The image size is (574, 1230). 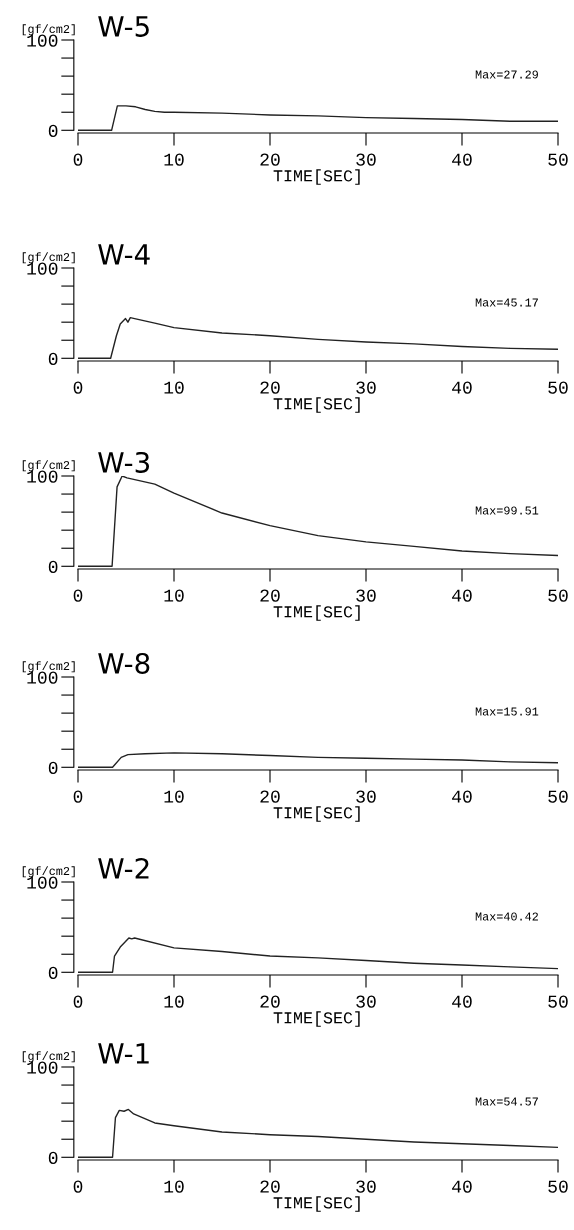 I want to click on annotation: Max=99.51, so click(x=507, y=510).